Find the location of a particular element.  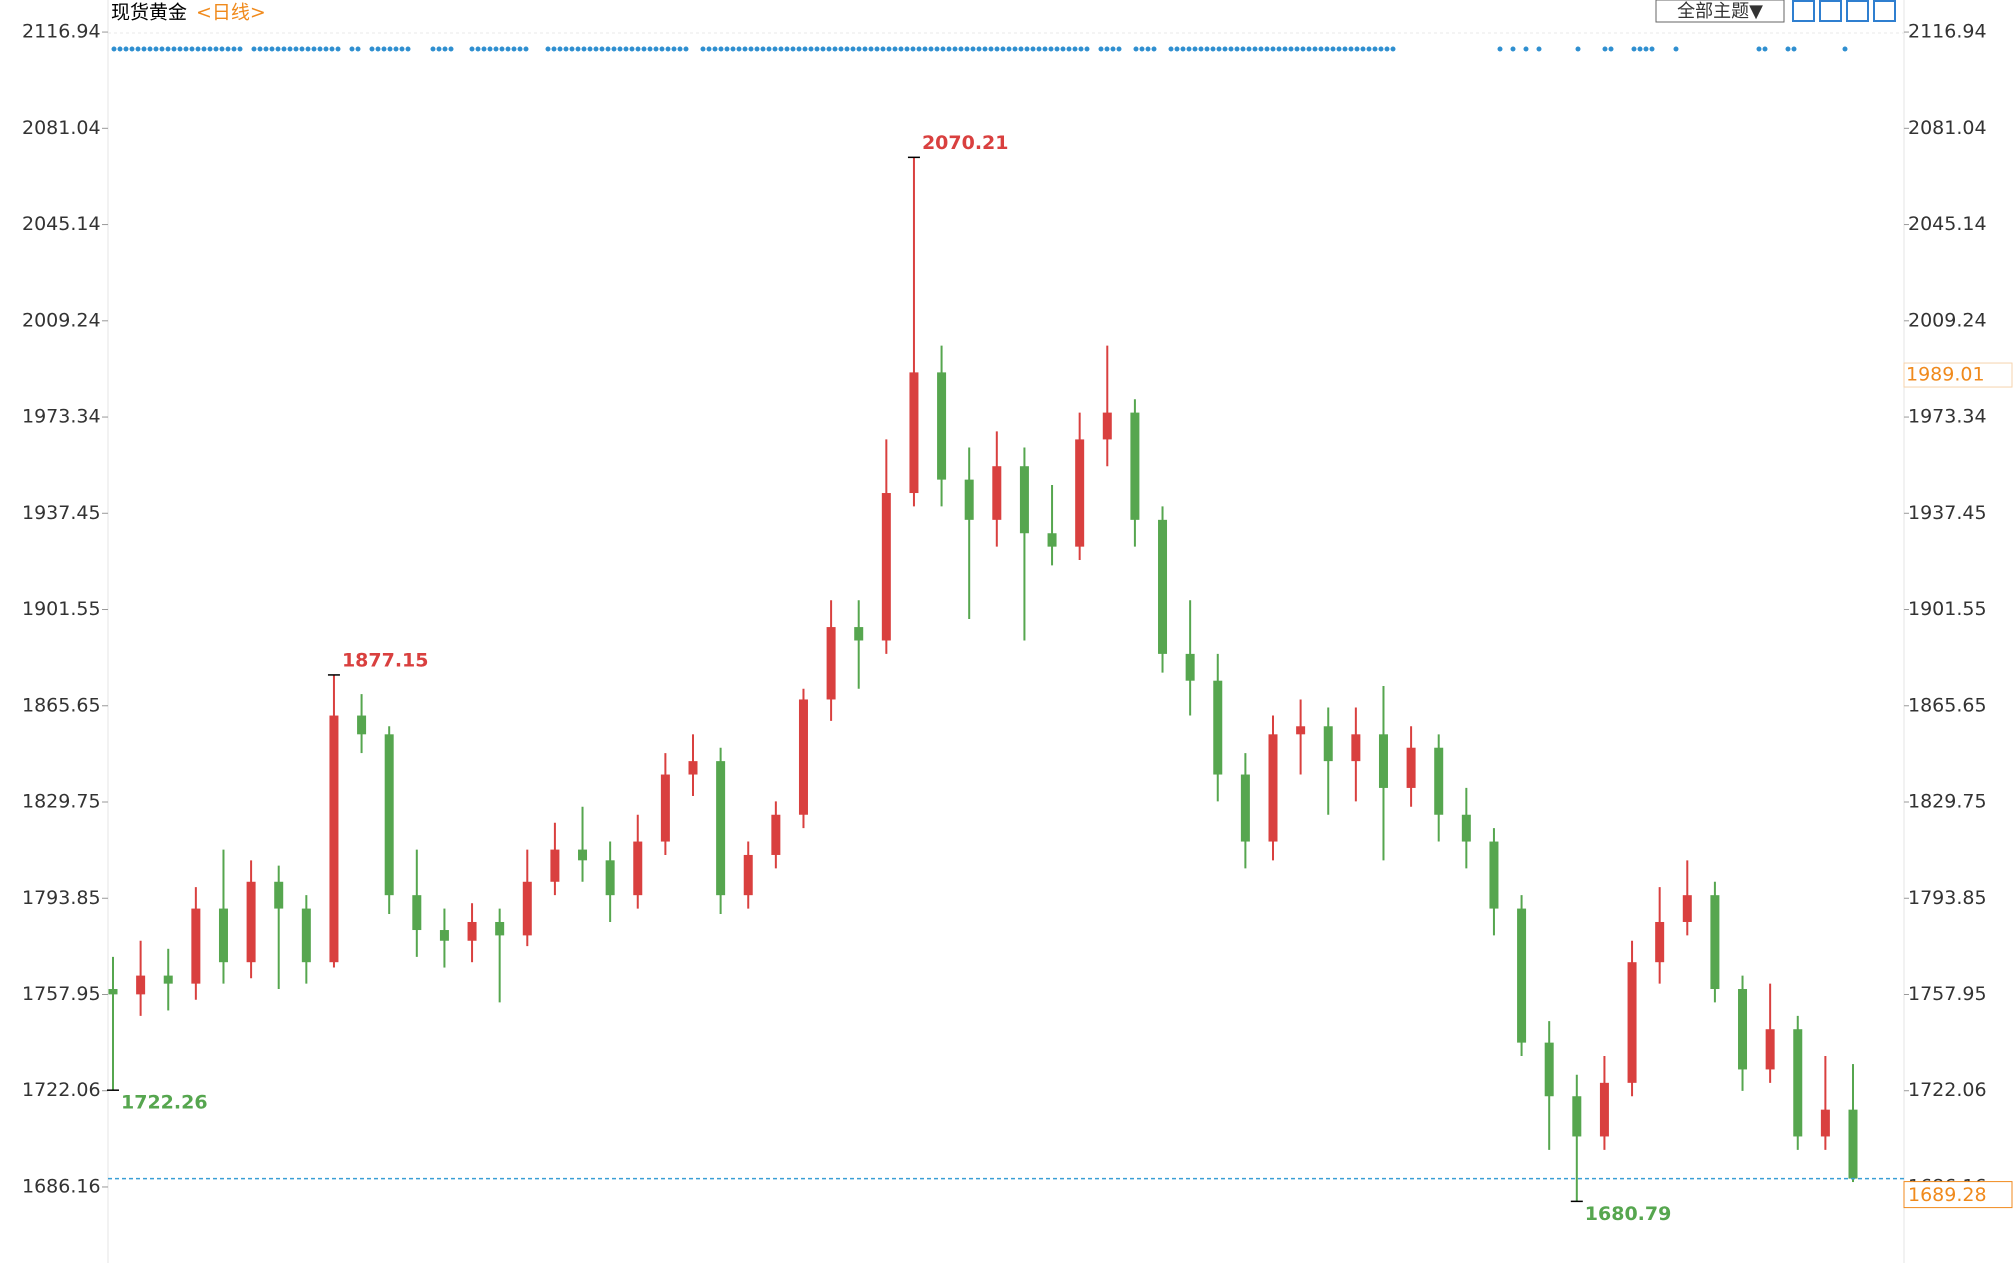

y-tick-label: 1757.95 is located at coordinates (61, 994).